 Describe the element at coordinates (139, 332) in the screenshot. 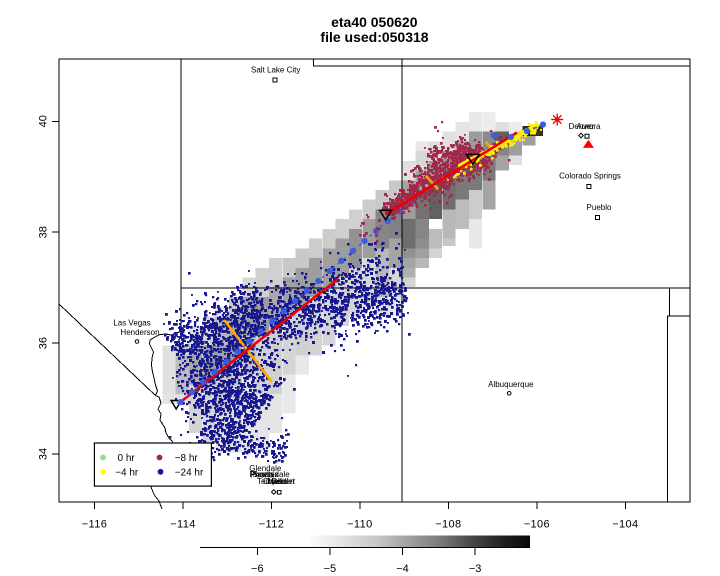

I see `svg-text: Henderson` at that location.